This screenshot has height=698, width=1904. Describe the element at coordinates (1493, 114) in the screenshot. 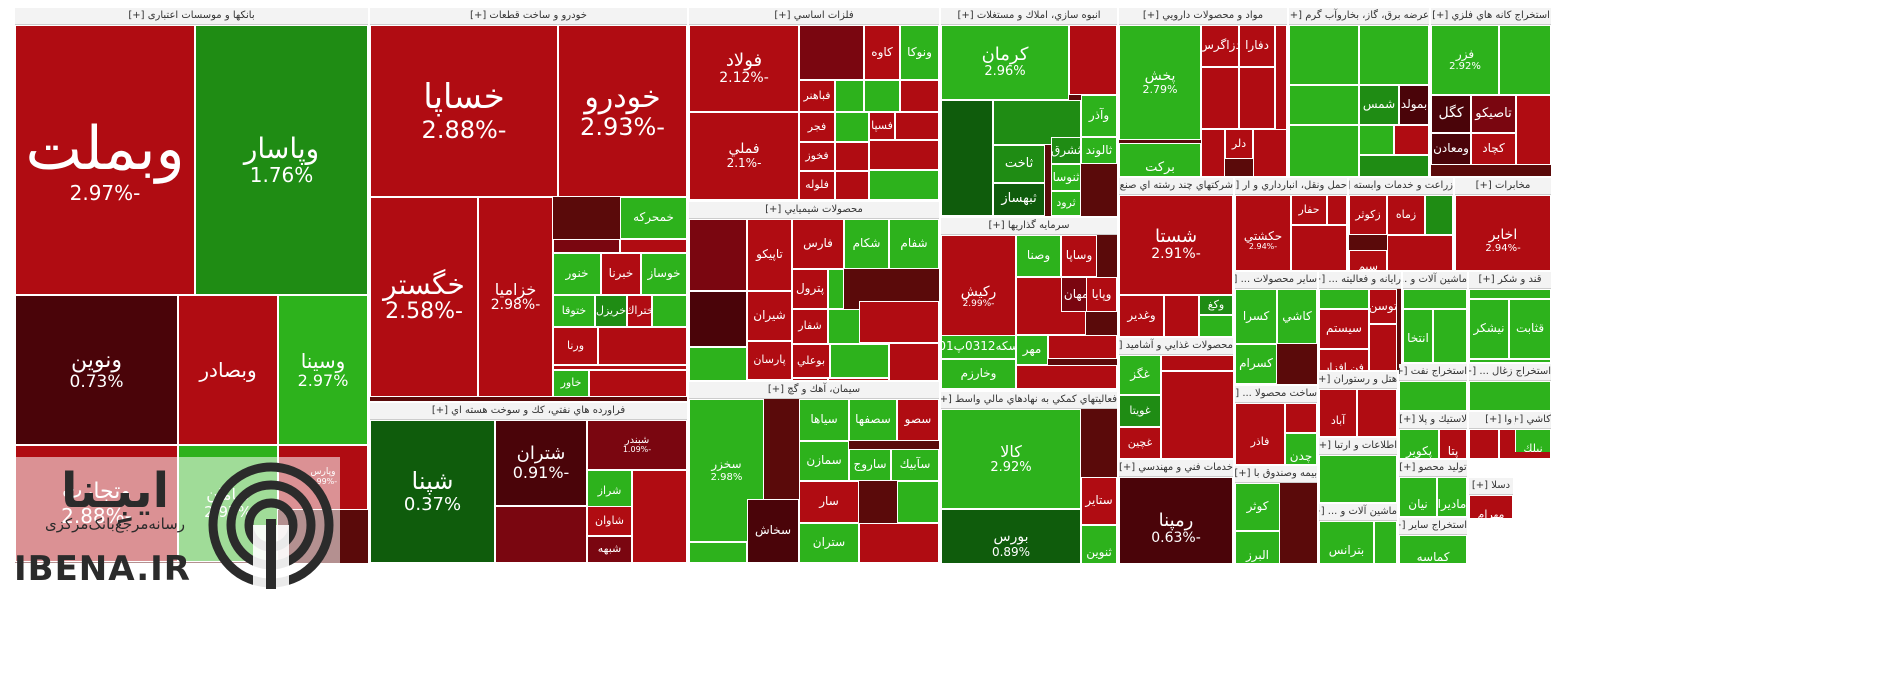

I see `symbol-tile: تاصيكو` at that location.